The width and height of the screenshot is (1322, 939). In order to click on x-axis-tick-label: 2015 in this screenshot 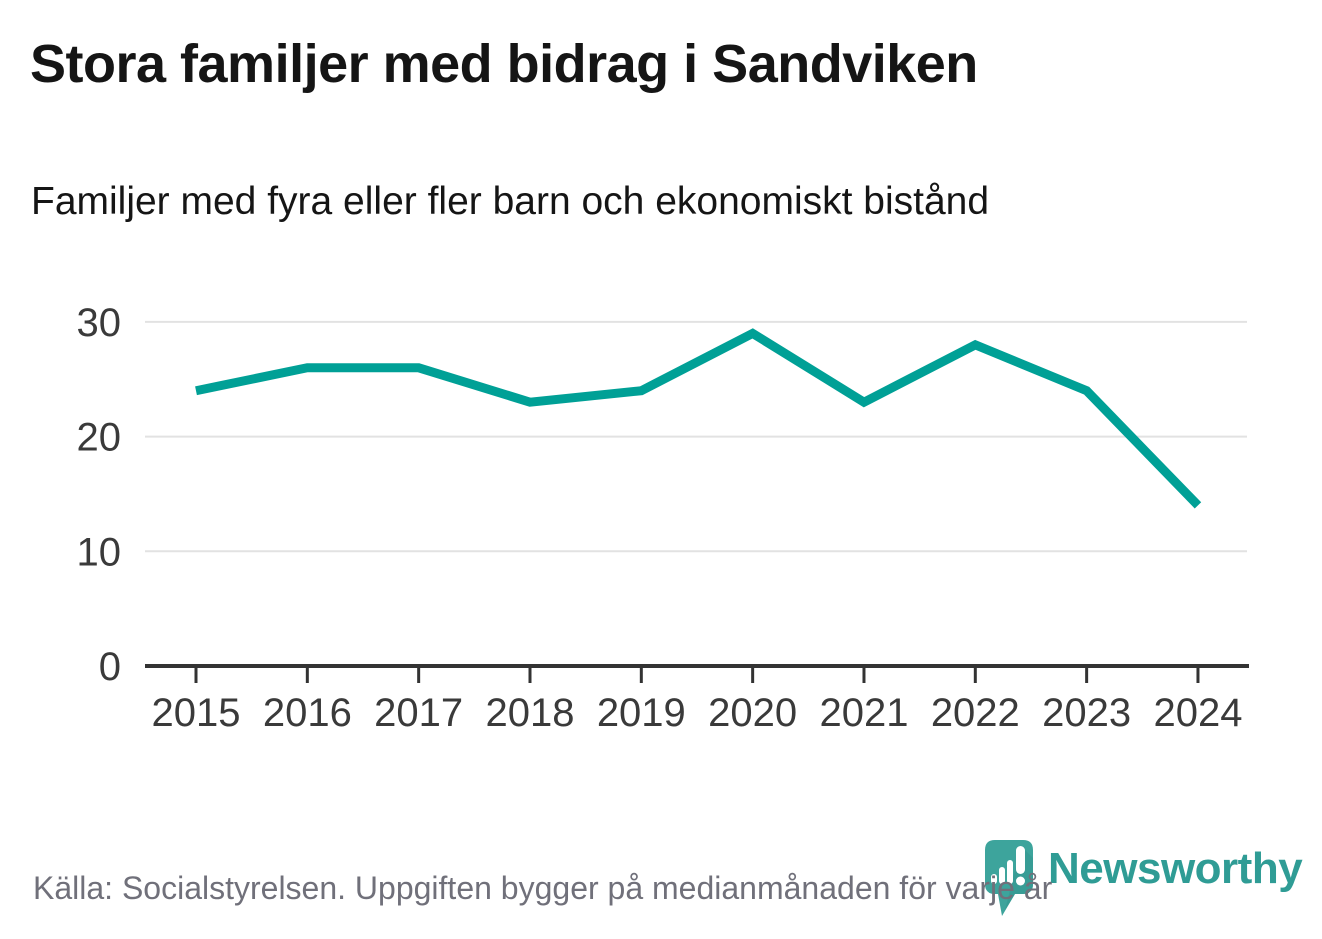, I will do `click(196, 713)`.